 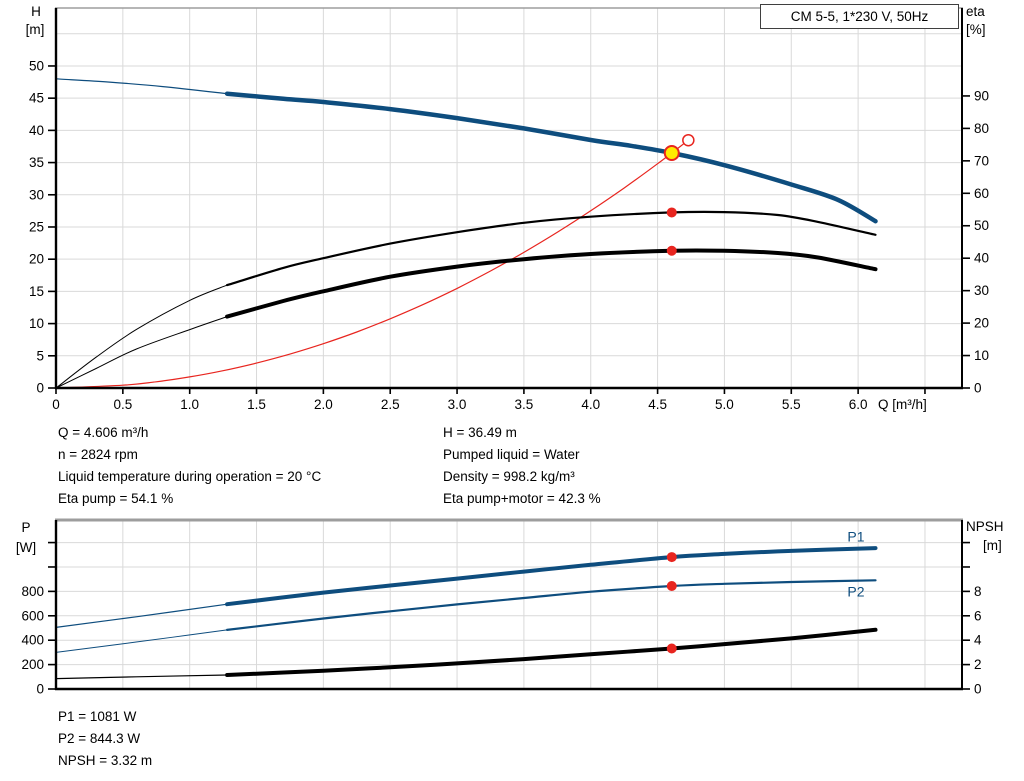 I want to click on pump-qh-curve, so click(x=551, y=157).